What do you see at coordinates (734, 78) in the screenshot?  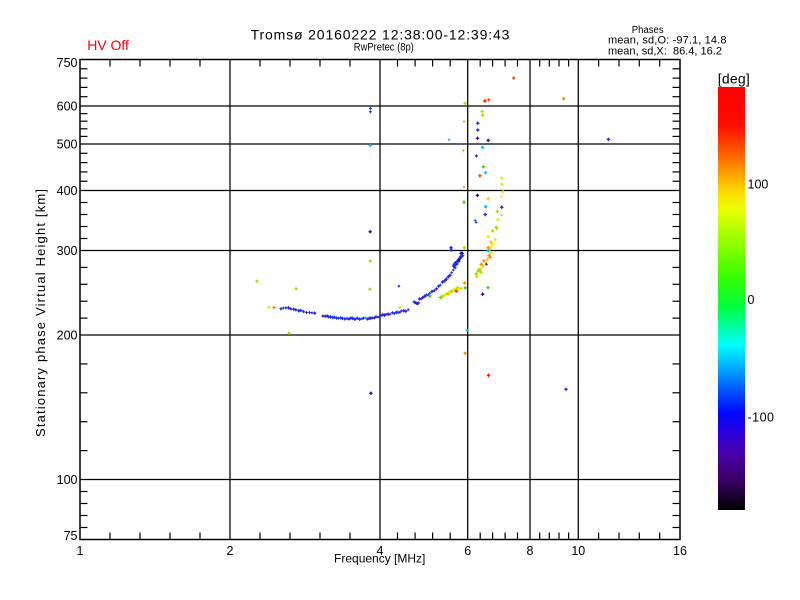 I see `svg-text: [deg]` at bounding box center [734, 78].